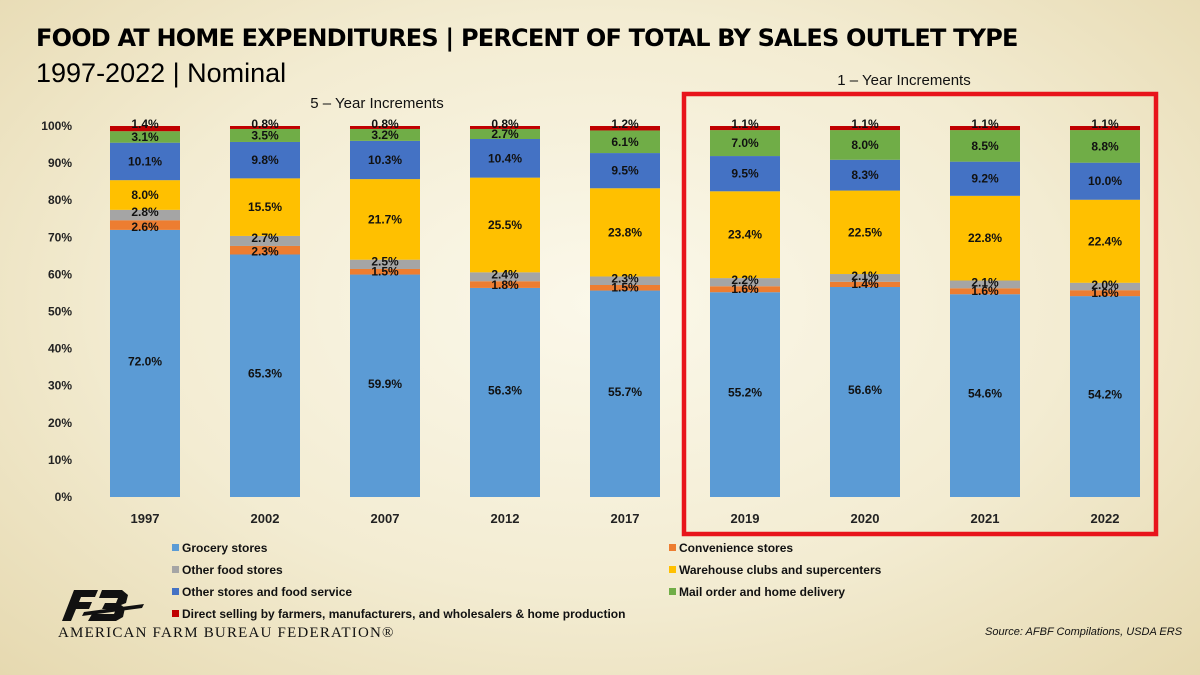 The image size is (1200, 675). I want to click on chart-subtitle: 1997-2022 | Nominal, so click(161, 73).